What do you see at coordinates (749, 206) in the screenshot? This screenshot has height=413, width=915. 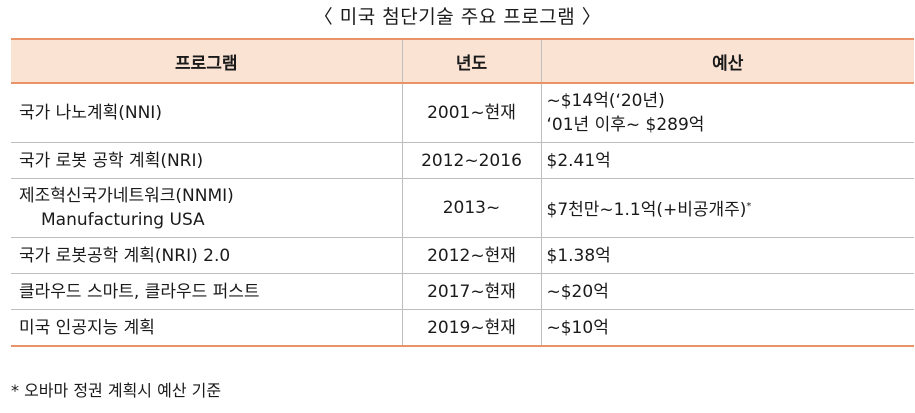 I see `footnote-marker: *` at bounding box center [749, 206].